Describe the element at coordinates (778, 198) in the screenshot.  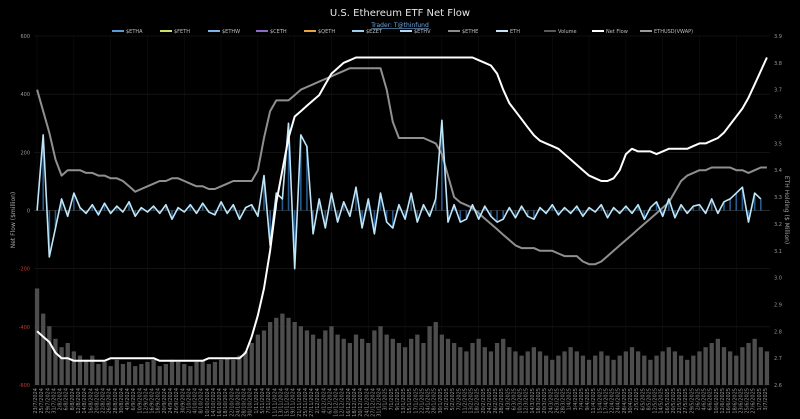
I see `right-tick-label: 3.3` at that location.